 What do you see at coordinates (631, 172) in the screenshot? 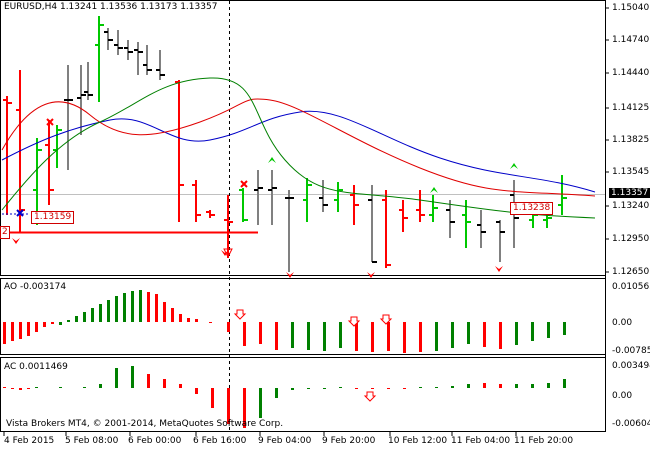
I see `price-tick: 1.13545` at bounding box center [631, 172].